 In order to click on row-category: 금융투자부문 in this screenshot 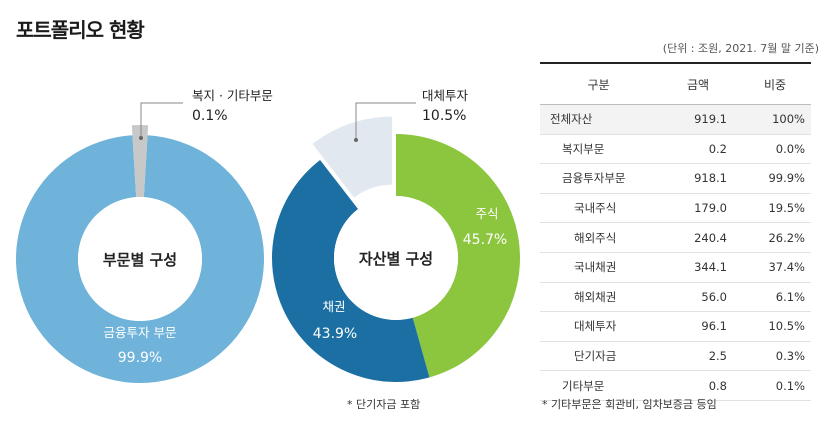, I will do `click(598, 178)`.